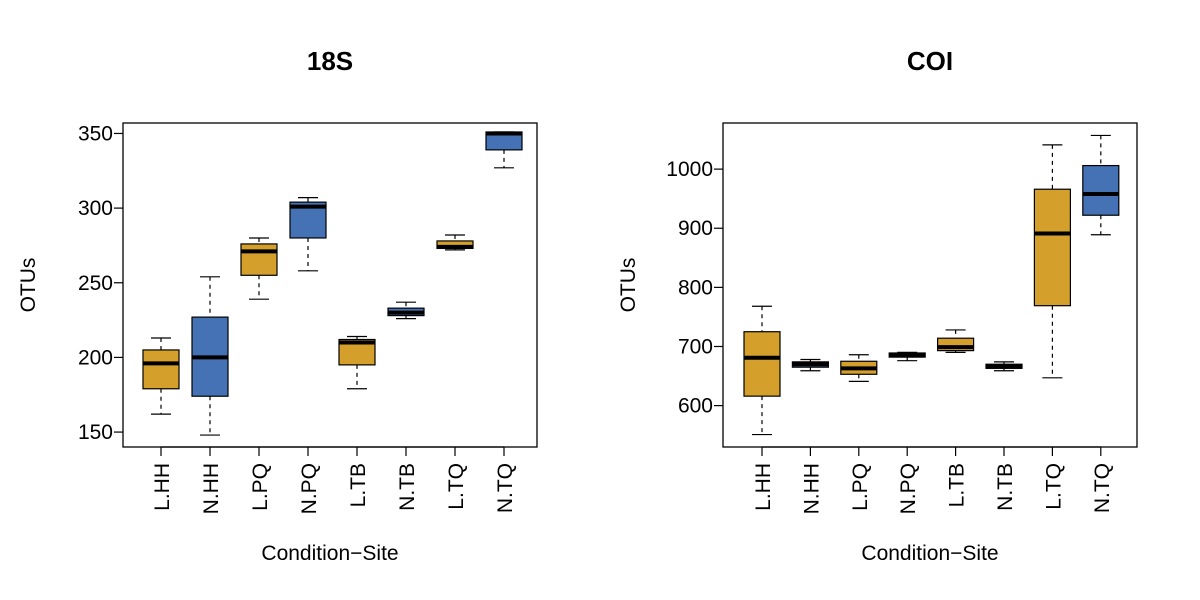  What do you see at coordinates (330, 61) in the screenshot?
I see `chart-title: 18S` at bounding box center [330, 61].